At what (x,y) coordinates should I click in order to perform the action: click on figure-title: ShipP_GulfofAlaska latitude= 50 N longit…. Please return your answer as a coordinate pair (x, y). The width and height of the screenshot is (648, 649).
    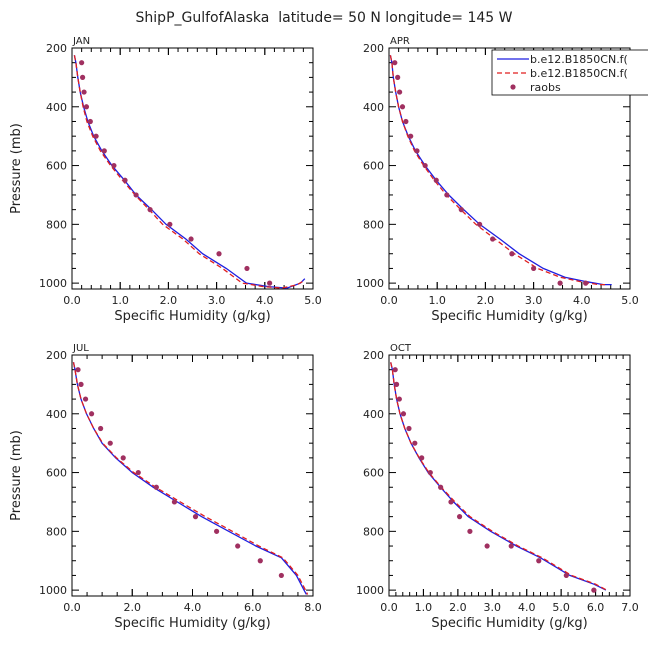
    Looking at the image, I should click on (324, 18).